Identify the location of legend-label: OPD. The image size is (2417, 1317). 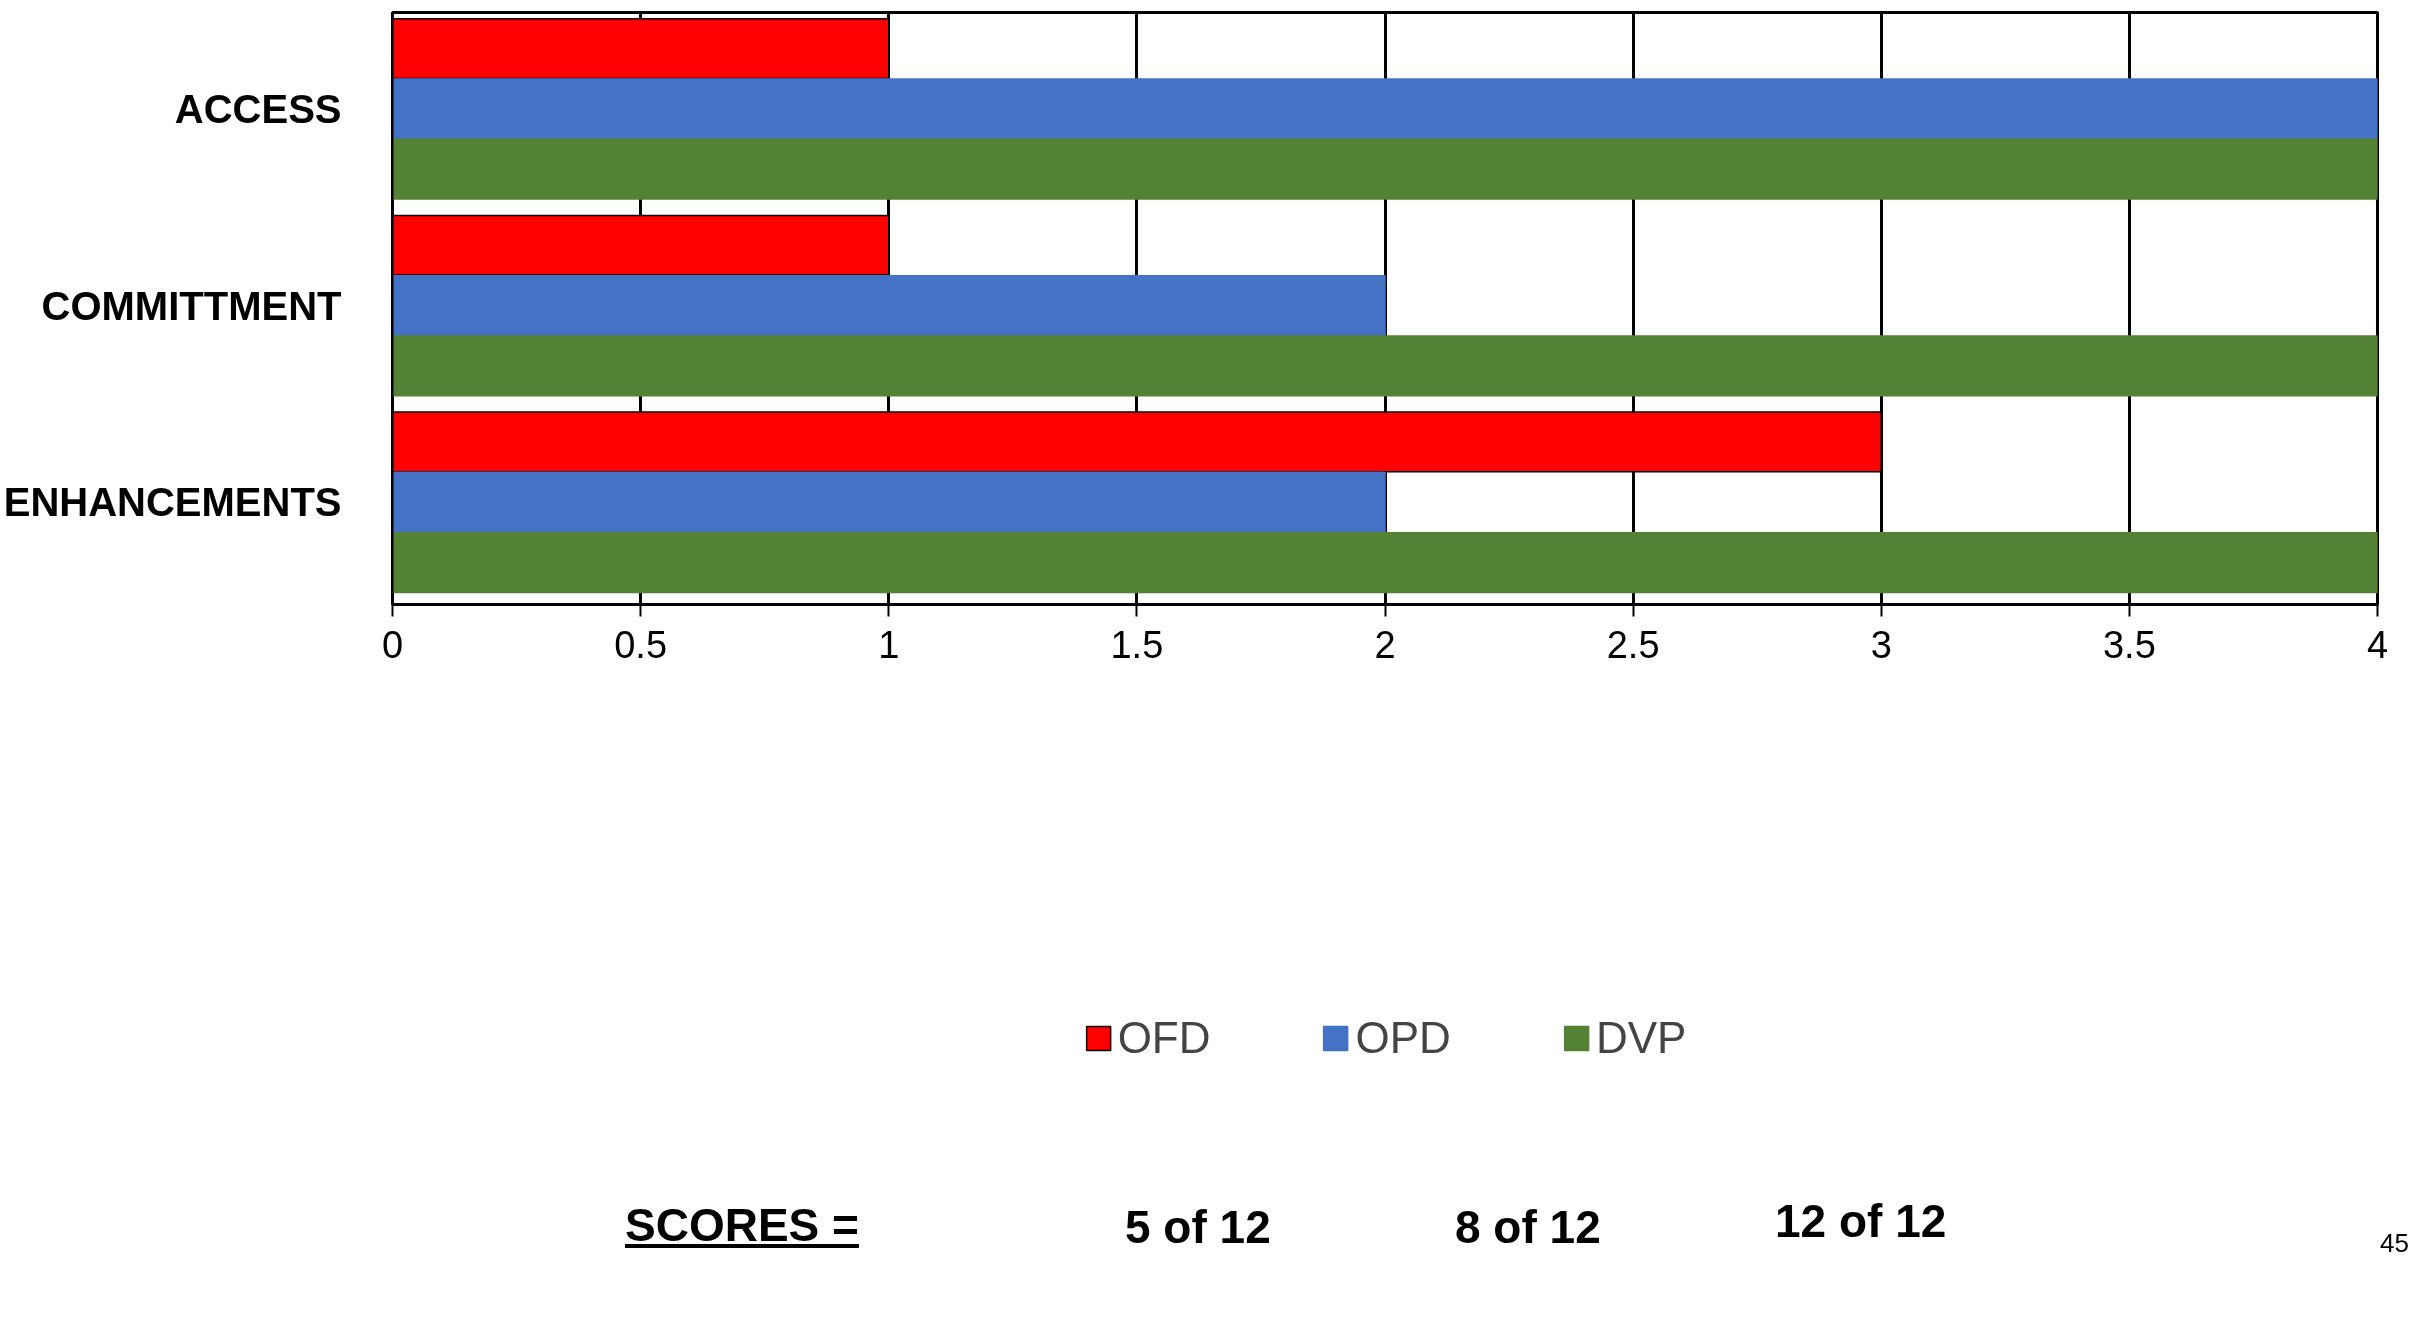
(1403, 1037).